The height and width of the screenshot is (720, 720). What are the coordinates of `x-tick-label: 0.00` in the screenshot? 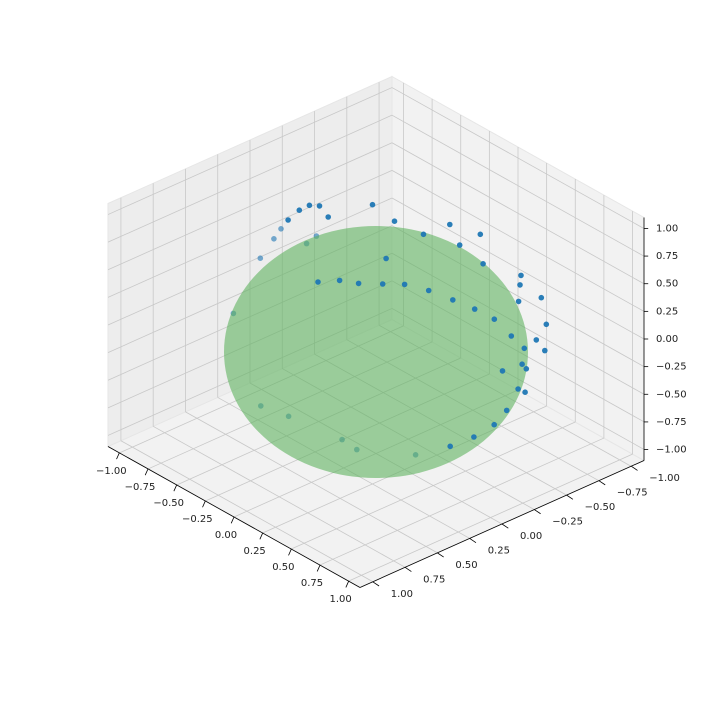 It's located at (226, 535).